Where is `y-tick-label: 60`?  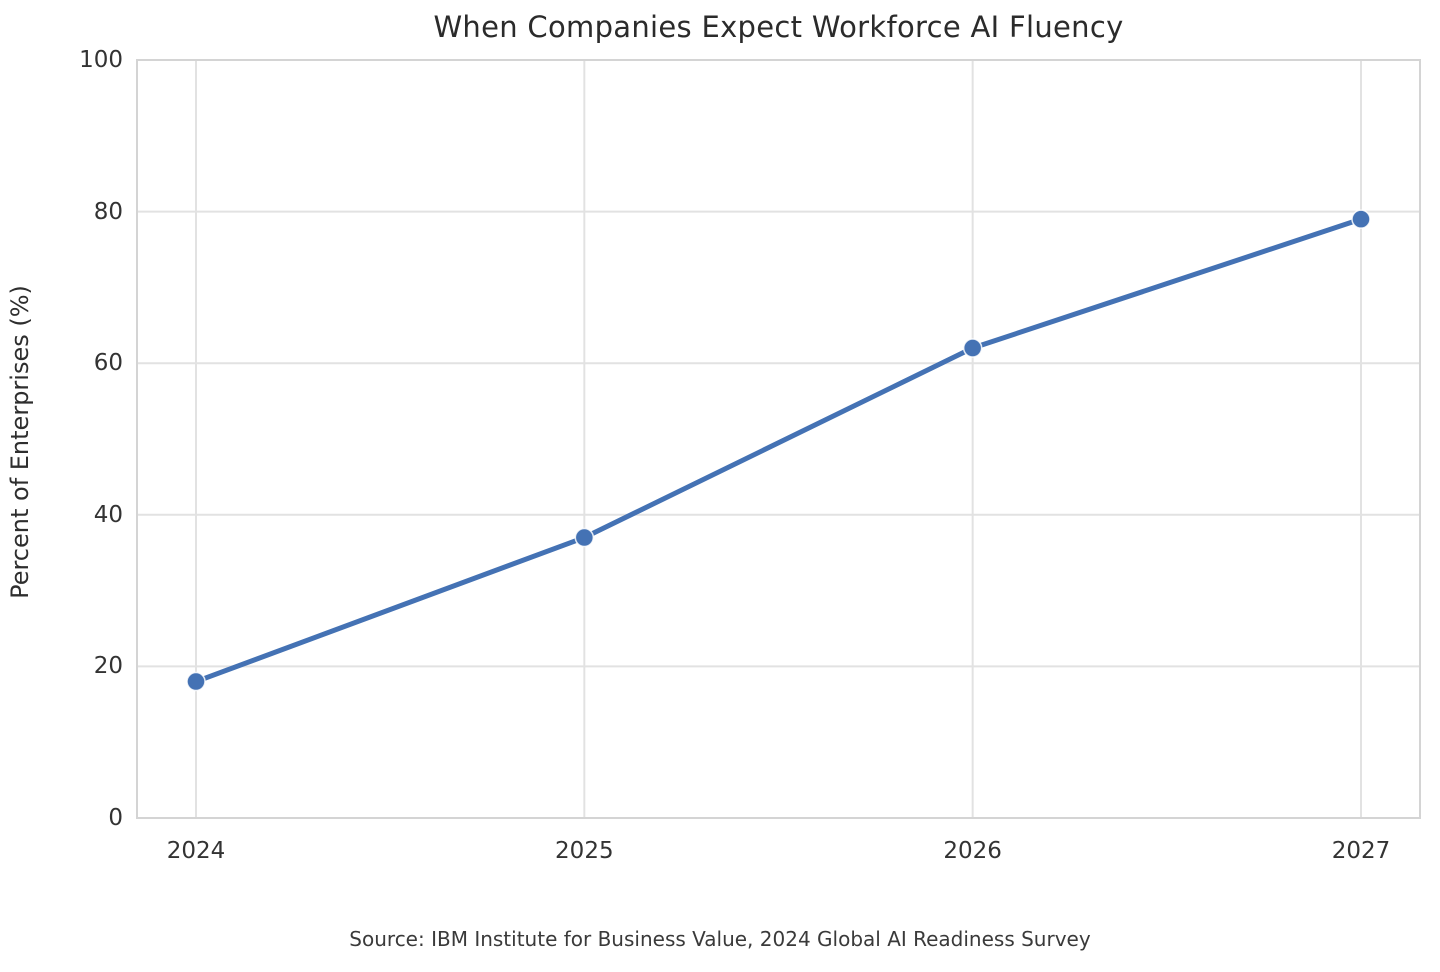
y-tick-label: 60 is located at coordinates (108, 363).